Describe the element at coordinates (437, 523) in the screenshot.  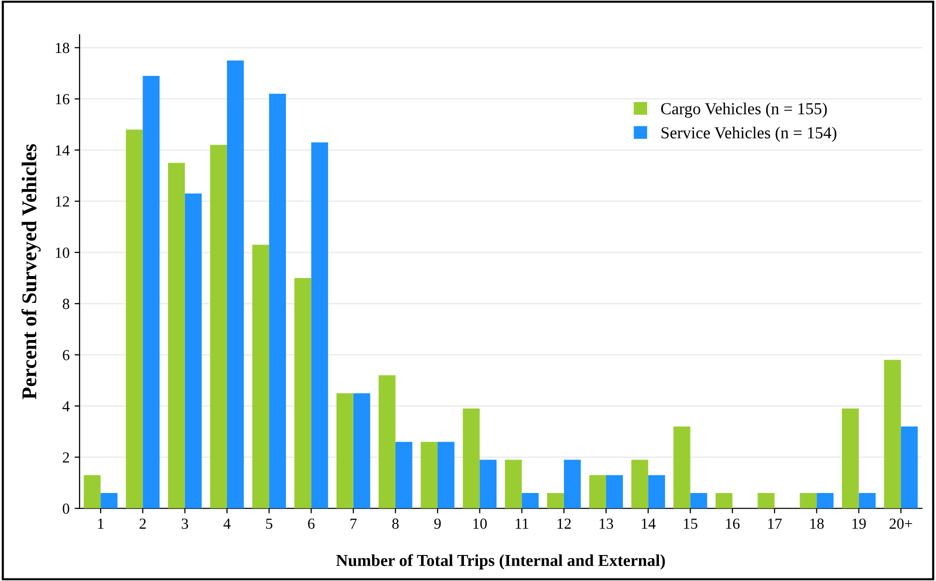
I see `x-tick-label: 9` at that location.